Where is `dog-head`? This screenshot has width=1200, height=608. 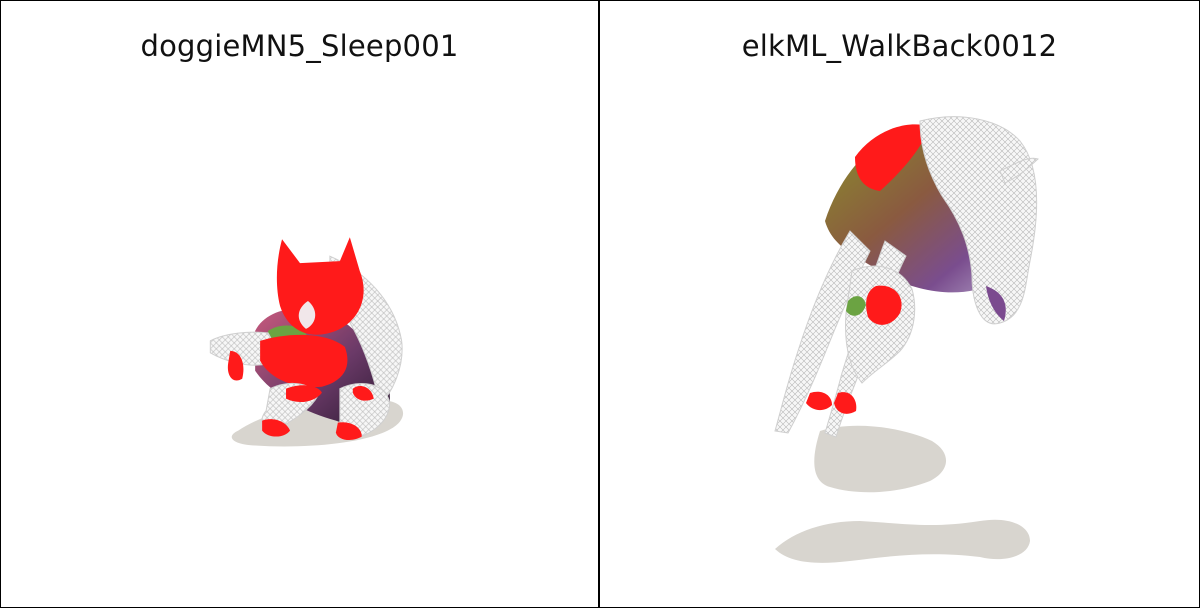 dog-head is located at coordinates (320, 286).